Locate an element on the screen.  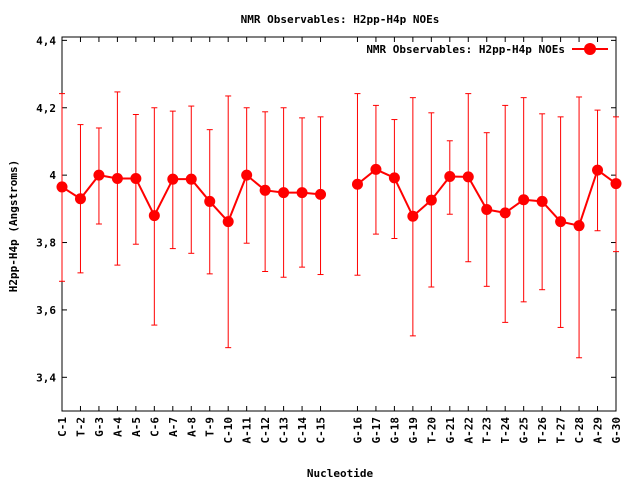
y-tick-label: 3,4 is located at coordinates (46, 377).